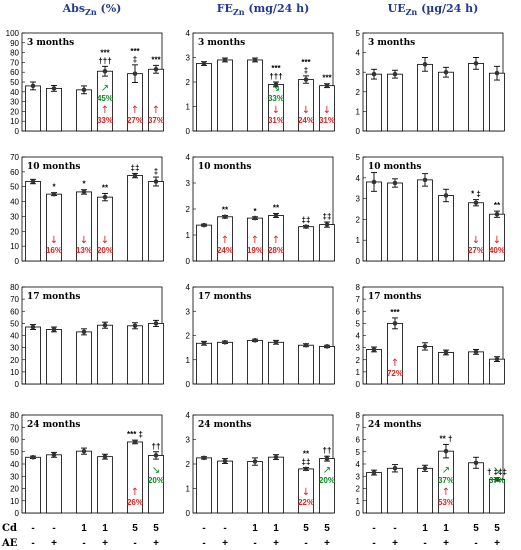  I want to click on significance-mark: ‡‡, so click(135, 167).